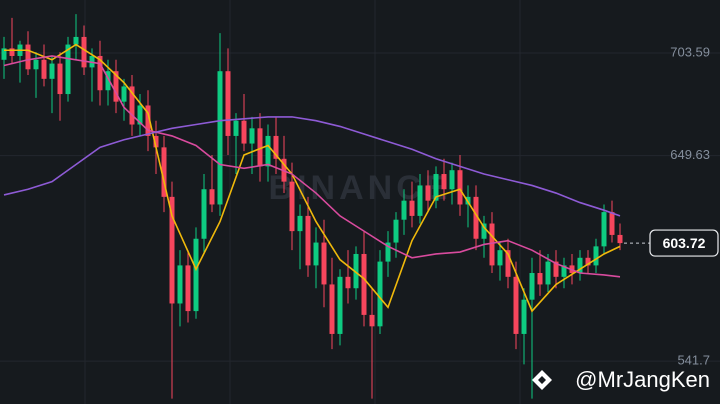 The width and height of the screenshot is (720, 404). I want to click on watermark: BINANCE, so click(360, 188).